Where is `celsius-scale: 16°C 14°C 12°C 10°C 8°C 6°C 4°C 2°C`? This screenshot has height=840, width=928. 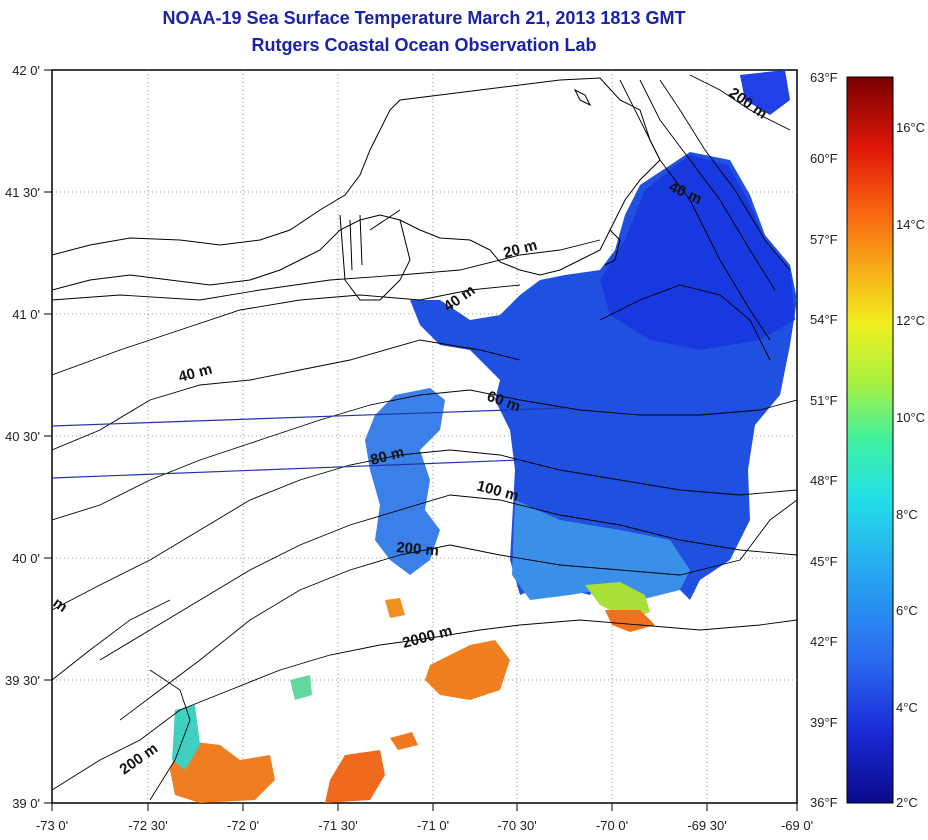 celsius-scale: 16°C 14°C 12°C 10°C 8°C 6°C 4°C 2°C is located at coordinates (910, 465).